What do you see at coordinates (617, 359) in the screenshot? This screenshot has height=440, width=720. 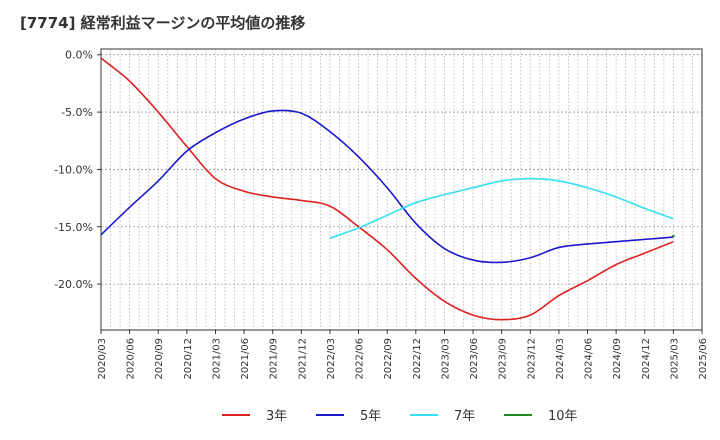 I see `x-tick-label: 2024/09` at bounding box center [617, 359].